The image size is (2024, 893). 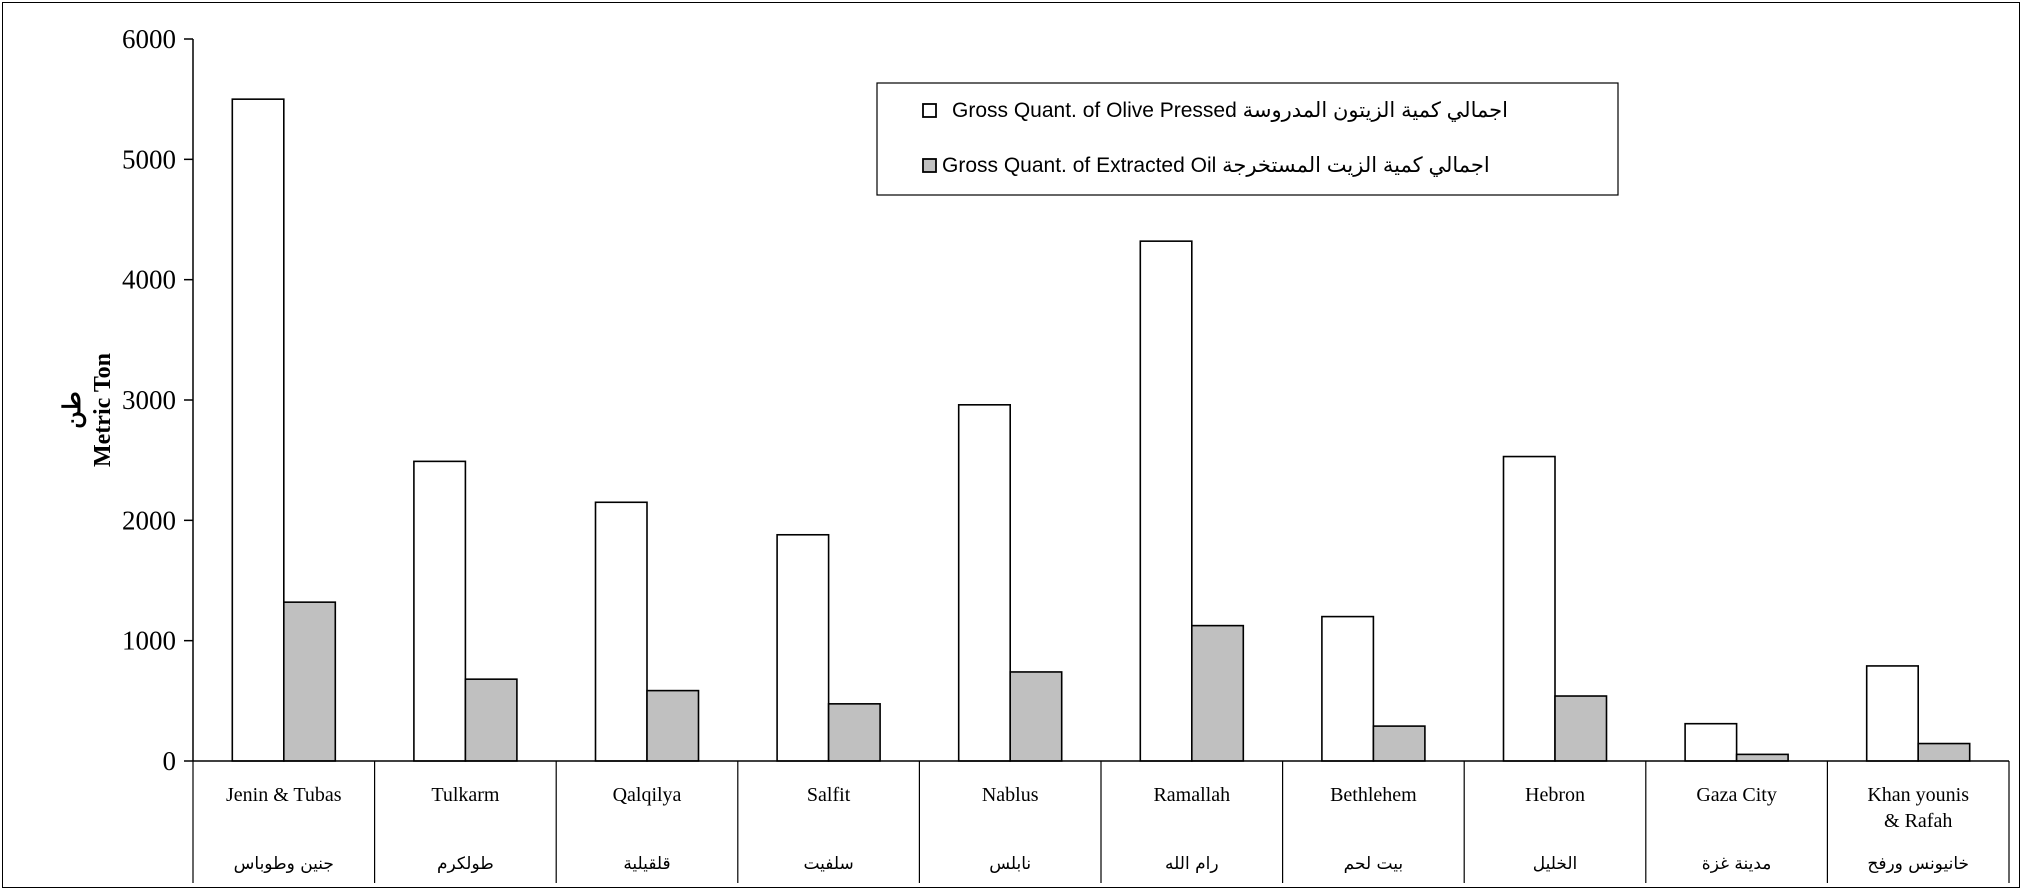 What do you see at coordinates (149, 520) in the screenshot?
I see `y-tick-label: 2000` at bounding box center [149, 520].